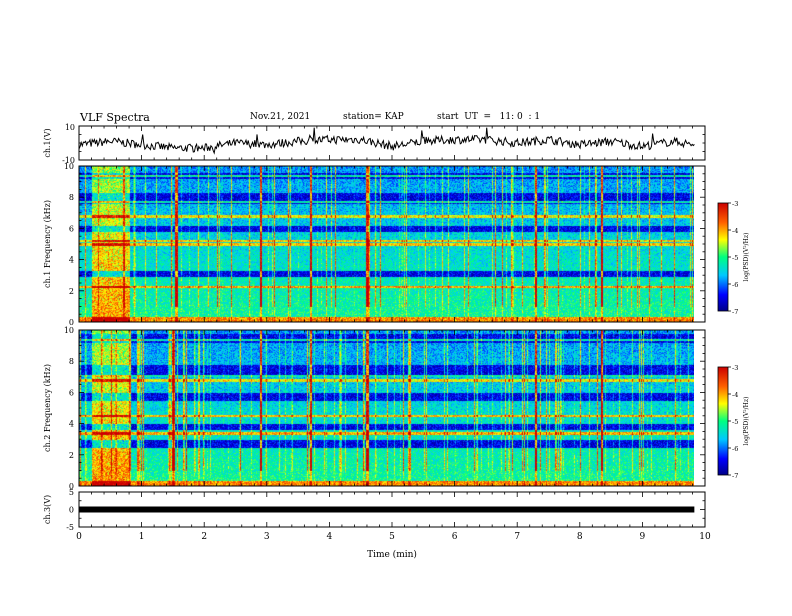  I want to click on ch1-waveform-ytick-label: 10, so click(70, 127).